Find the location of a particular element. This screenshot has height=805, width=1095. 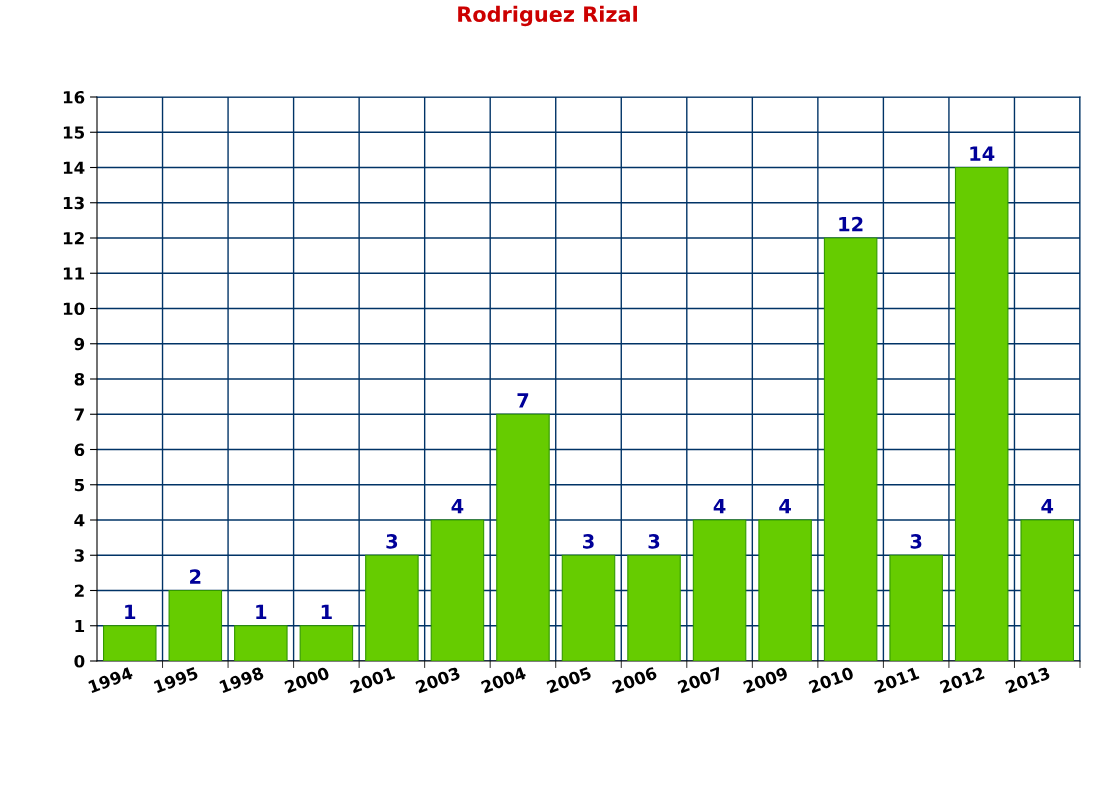

x-tick-label: 2000 is located at coordinates (307, 680).